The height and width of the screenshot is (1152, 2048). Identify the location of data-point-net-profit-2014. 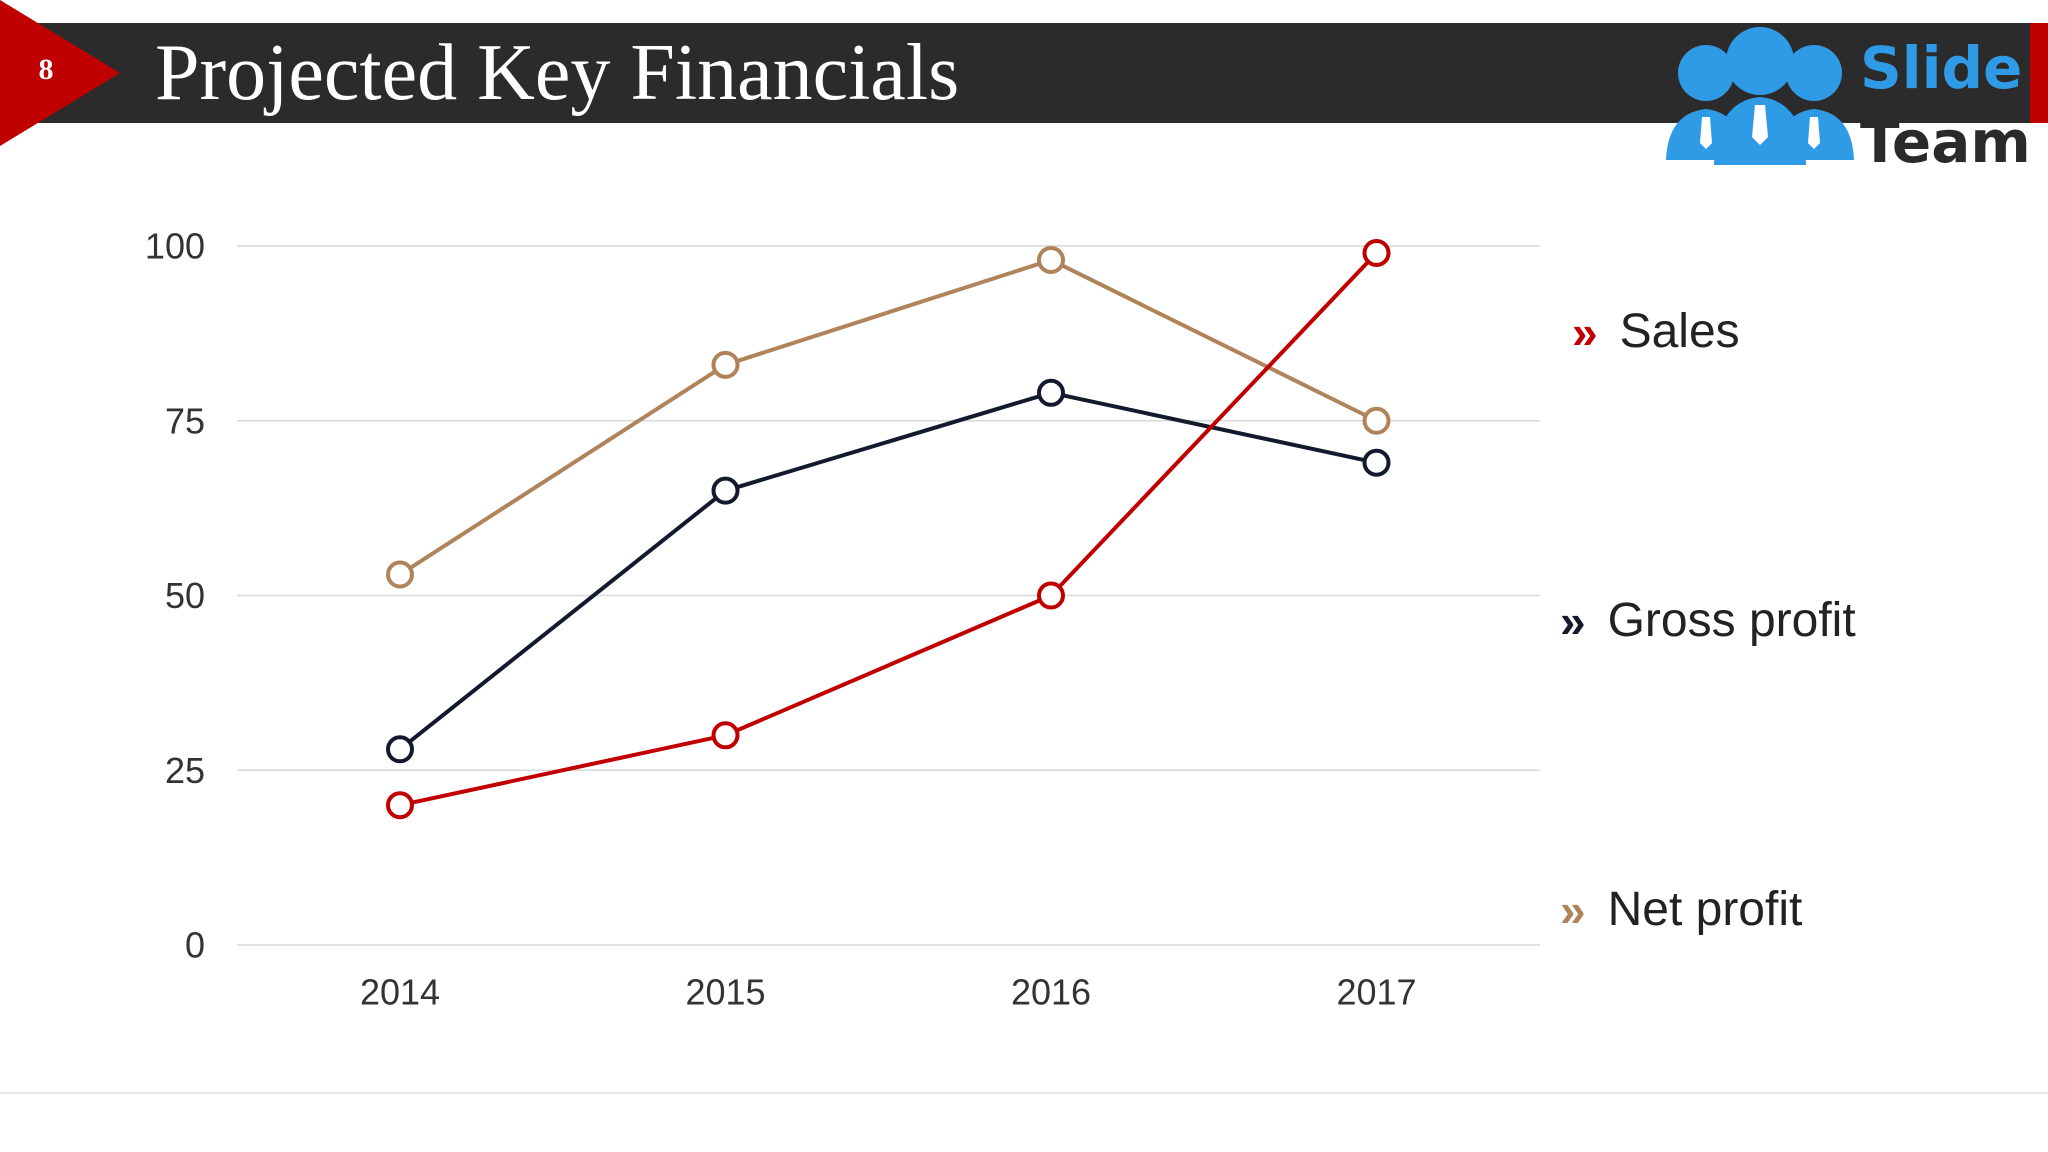
(400, 574).